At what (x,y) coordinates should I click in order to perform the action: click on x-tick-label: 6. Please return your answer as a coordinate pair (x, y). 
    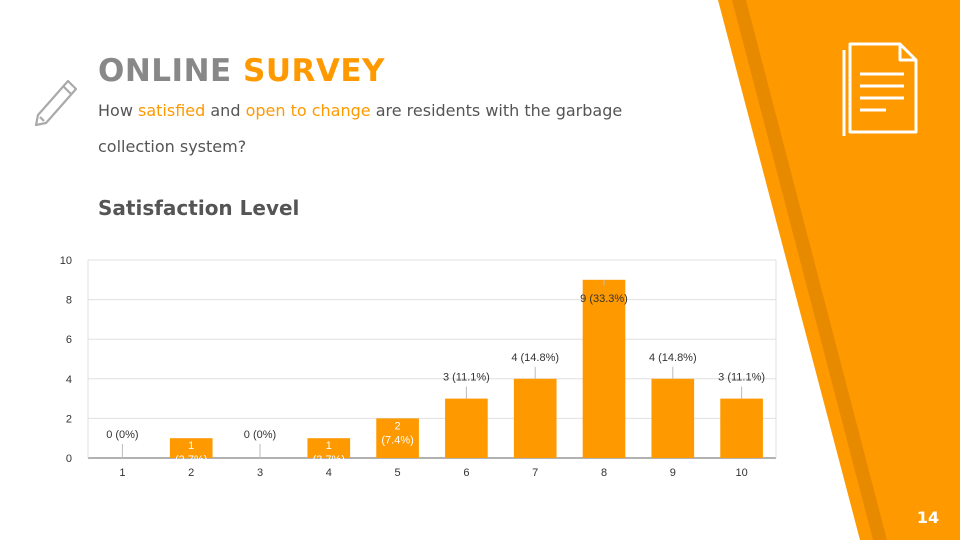
    Looking at the image, I should click on (466, 473).